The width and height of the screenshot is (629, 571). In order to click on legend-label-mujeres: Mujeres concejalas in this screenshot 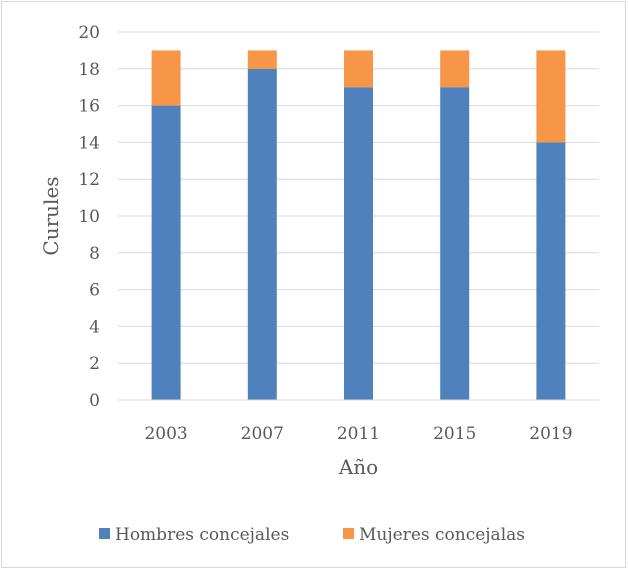, I will do `click(442, 535)`.